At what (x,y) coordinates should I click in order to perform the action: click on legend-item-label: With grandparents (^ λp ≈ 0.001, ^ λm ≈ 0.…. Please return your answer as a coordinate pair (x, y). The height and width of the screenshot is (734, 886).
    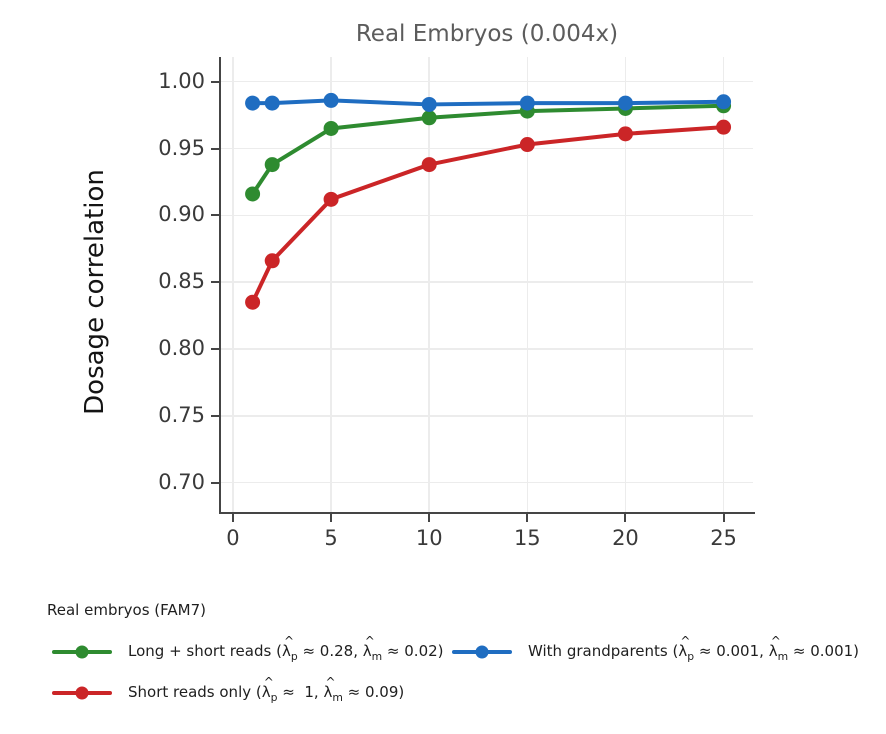
    Looking at the image, I should click on (694, 648).